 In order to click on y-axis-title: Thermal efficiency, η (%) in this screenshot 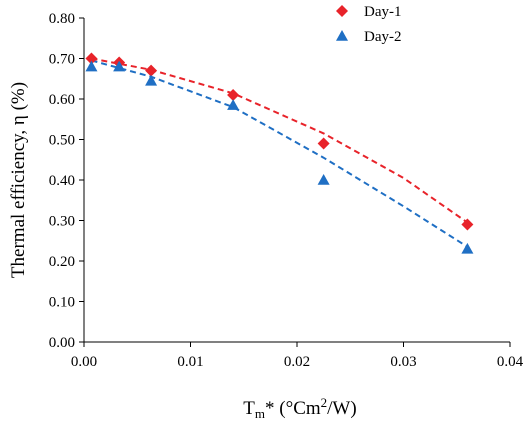, I will do `click(18, 180)`.